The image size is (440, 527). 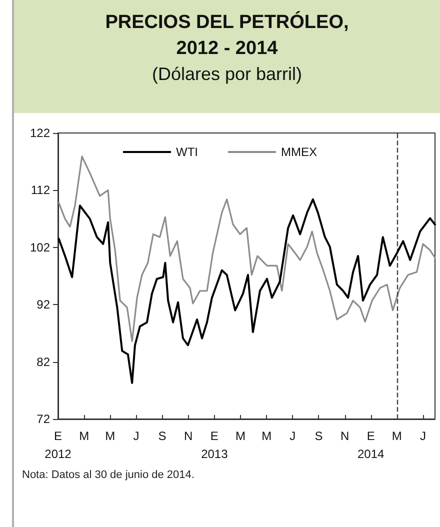 What do you see at coordinates (187, 152) in the screenshot?
I see `legend-label: WTI` at bounding box center [187, 152].